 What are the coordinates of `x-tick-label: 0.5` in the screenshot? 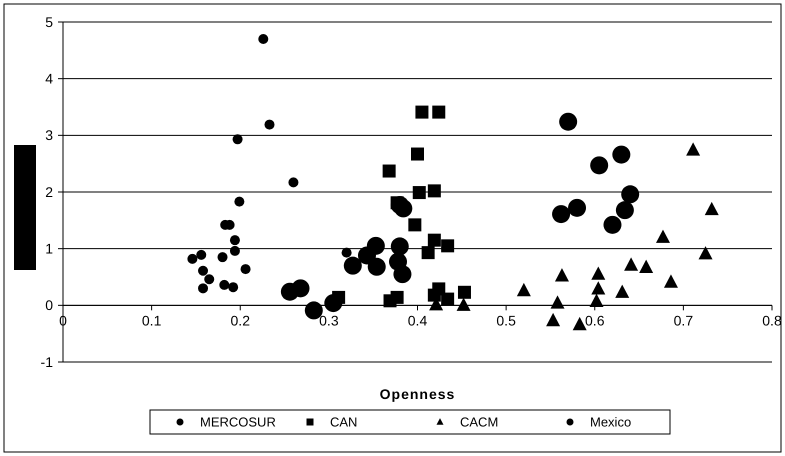 It's located at (506, 320).